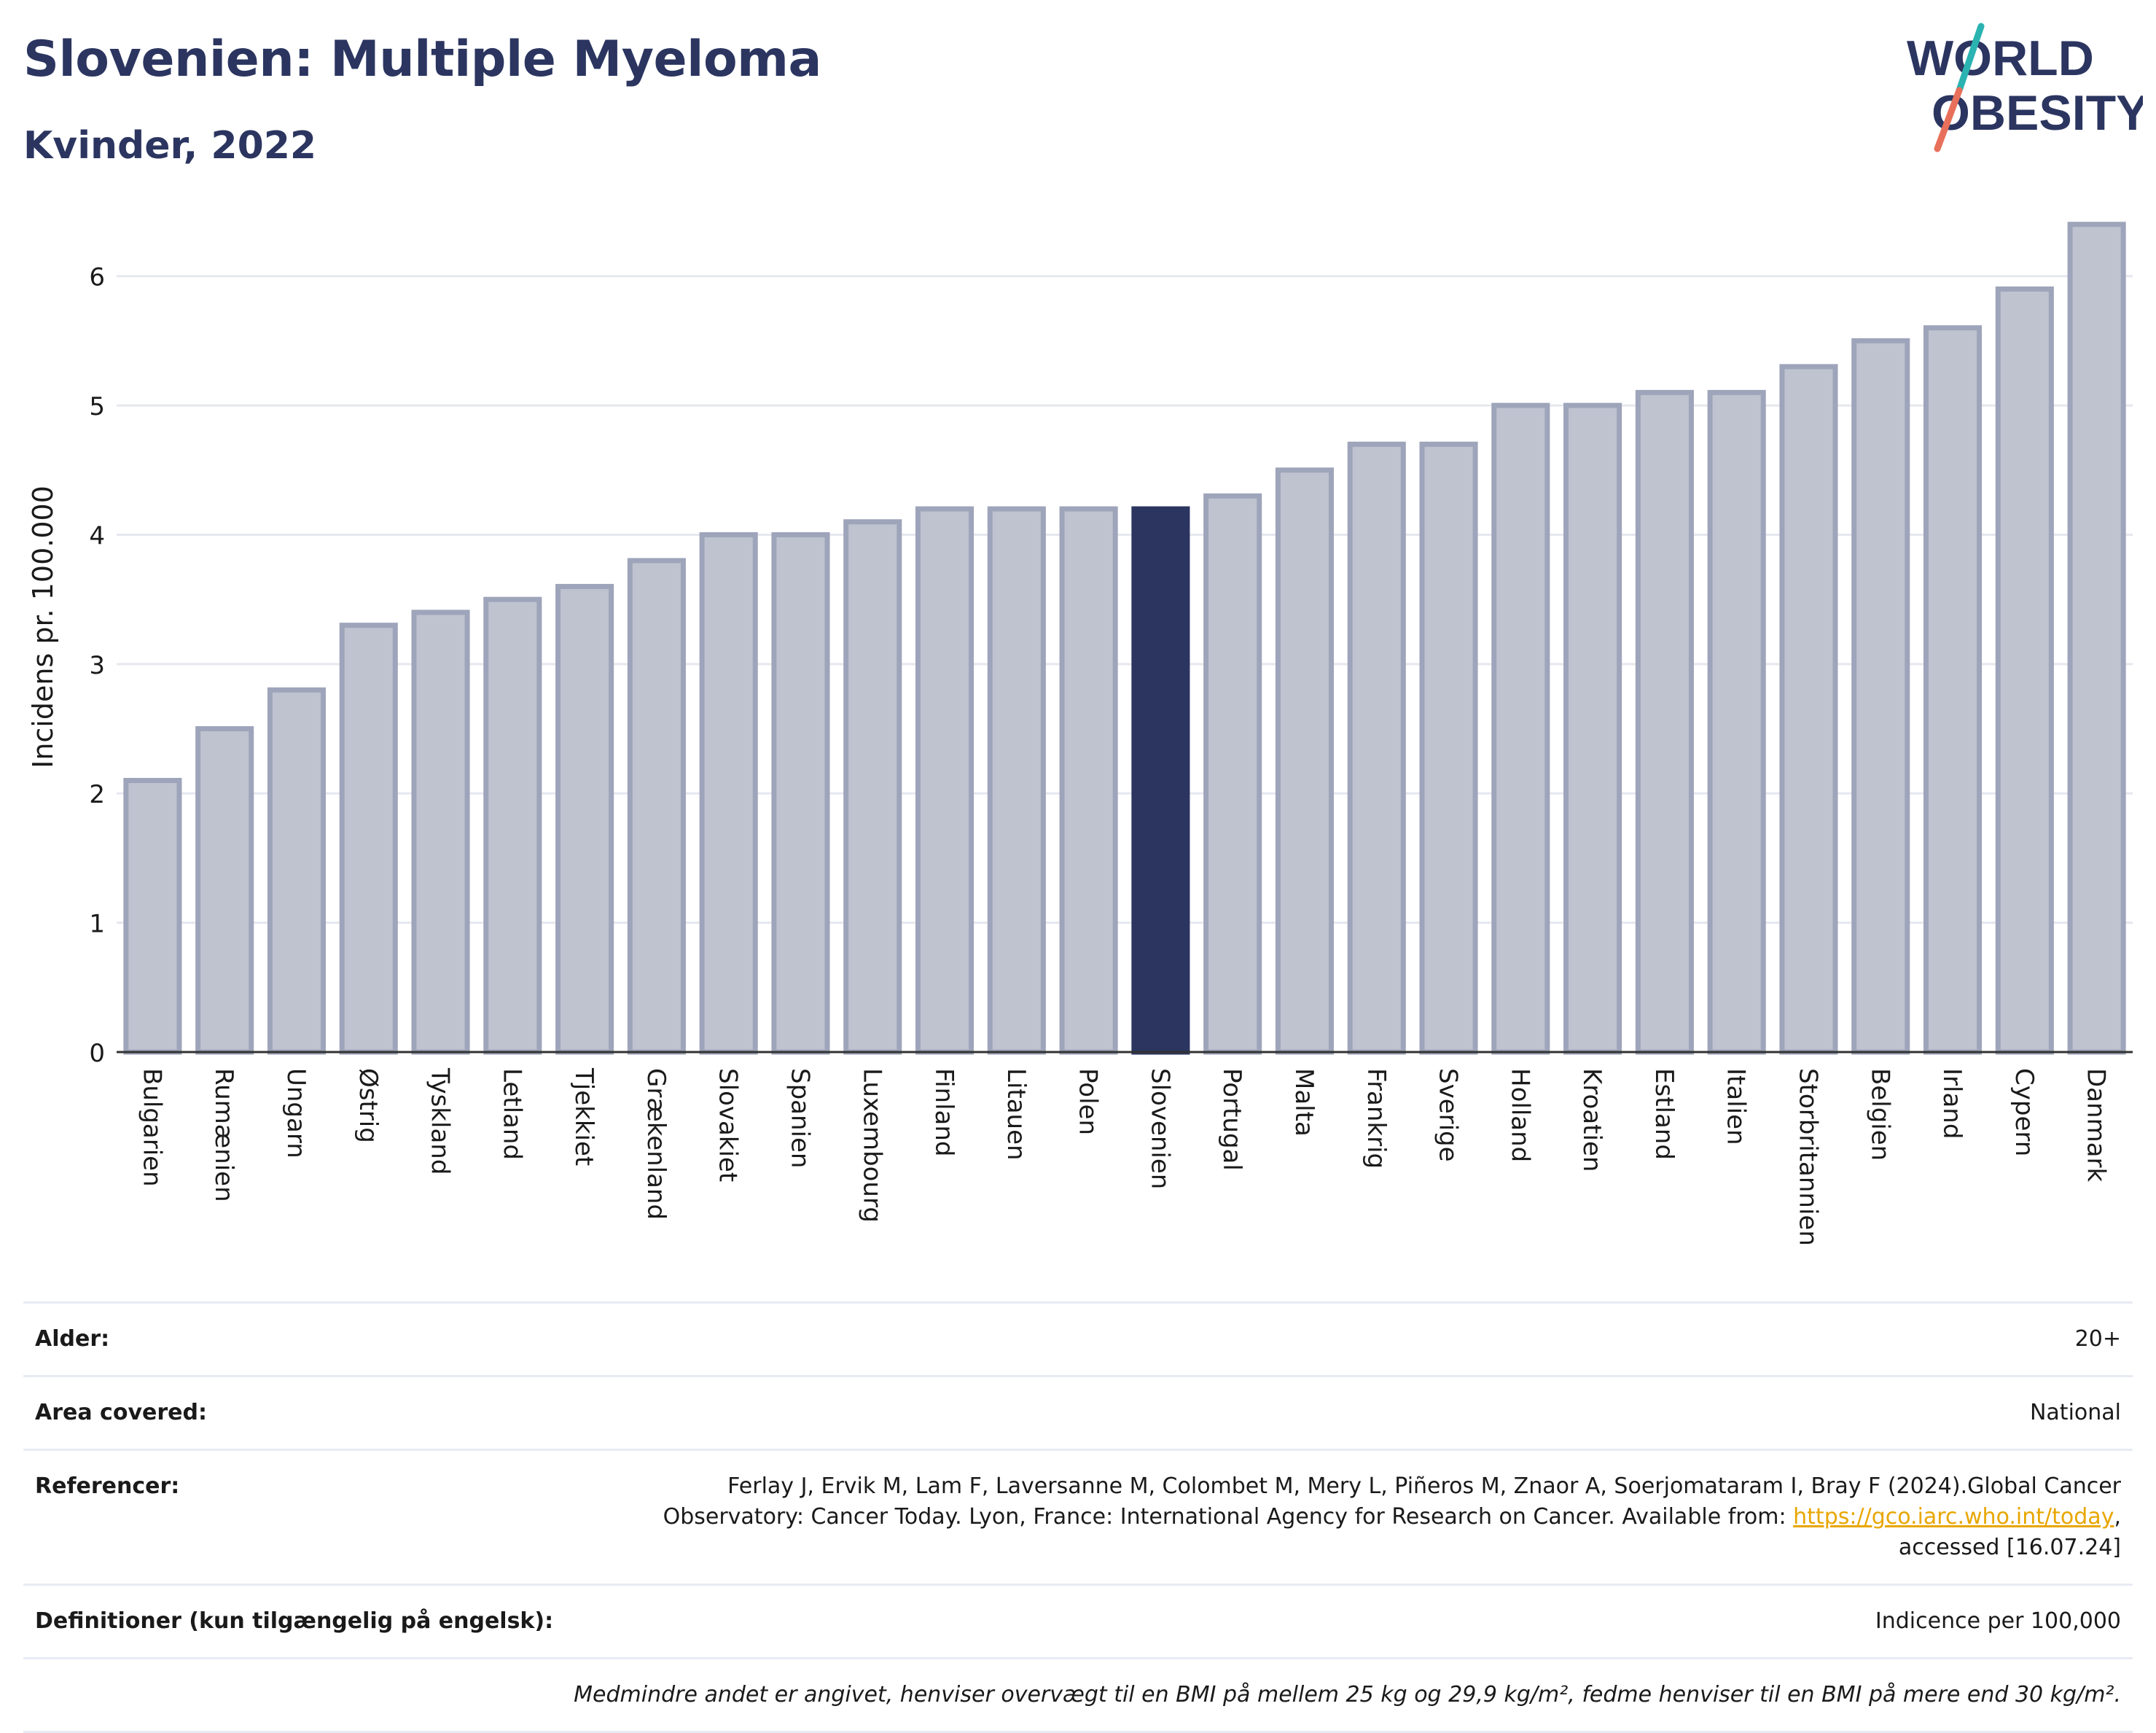  Describe the element at coordinates (513, 825) in the screenshot. I see `bar-letland` at that location.